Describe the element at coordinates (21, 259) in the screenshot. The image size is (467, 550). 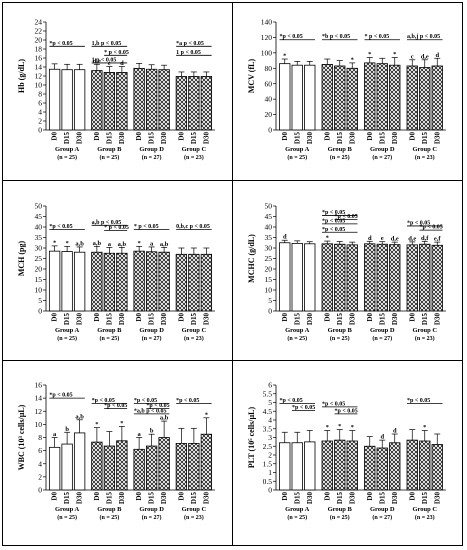
I see `y-axis-label: MCH (pg)` at that location.